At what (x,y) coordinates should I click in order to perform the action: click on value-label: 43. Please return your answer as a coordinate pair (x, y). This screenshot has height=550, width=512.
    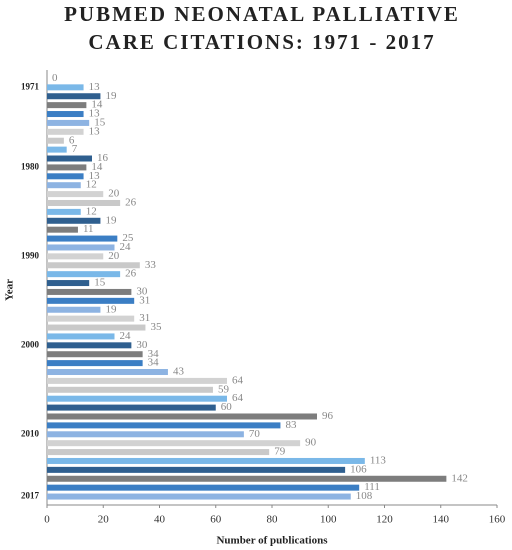
    Looking at the image, I should click on (179, 372).